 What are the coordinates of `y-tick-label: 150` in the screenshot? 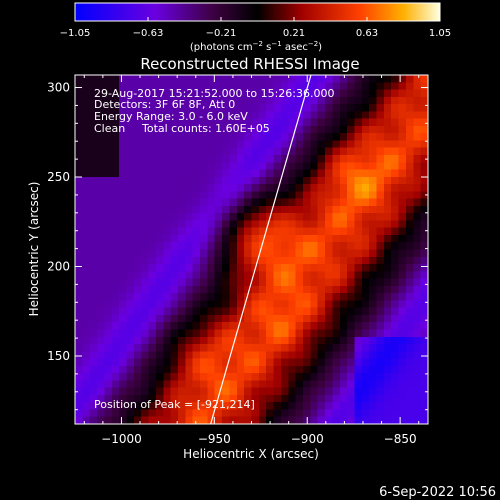 It's located at (58, 356).